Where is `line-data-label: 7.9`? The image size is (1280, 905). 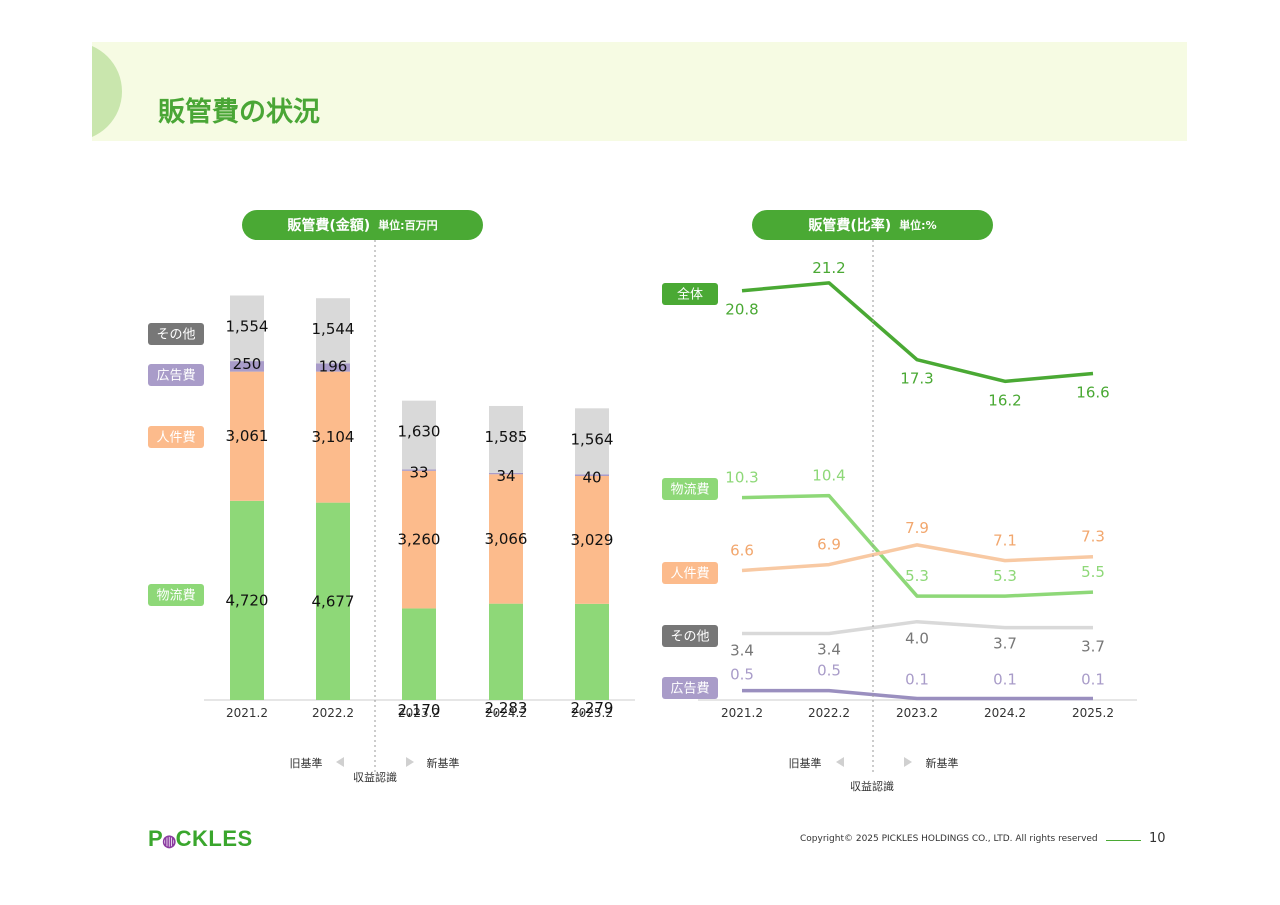 line-data-label: 7.9 is located at coordinates (917, 528).